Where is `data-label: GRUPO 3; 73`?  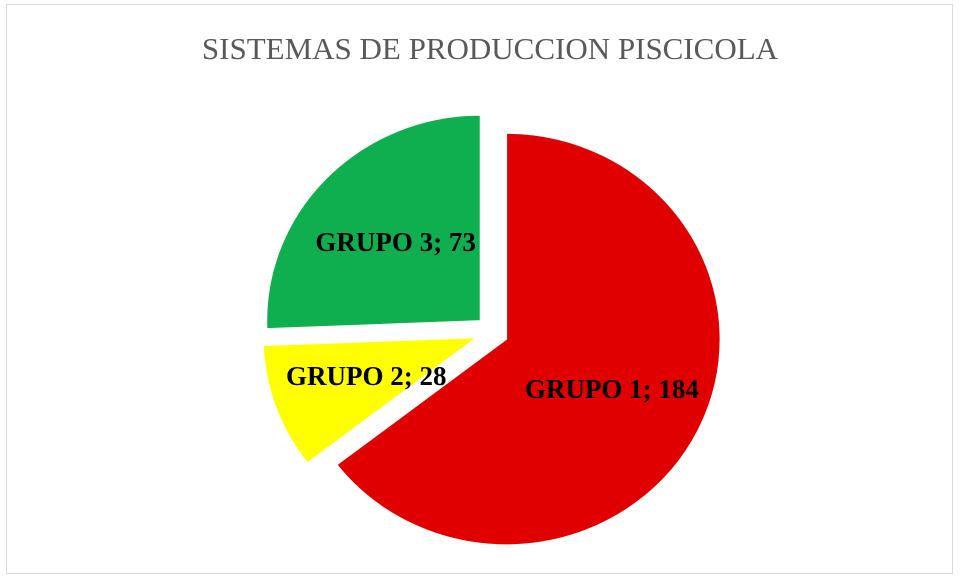
data-label: GRUPO 3; 73 is located at coordinates (395, 242).